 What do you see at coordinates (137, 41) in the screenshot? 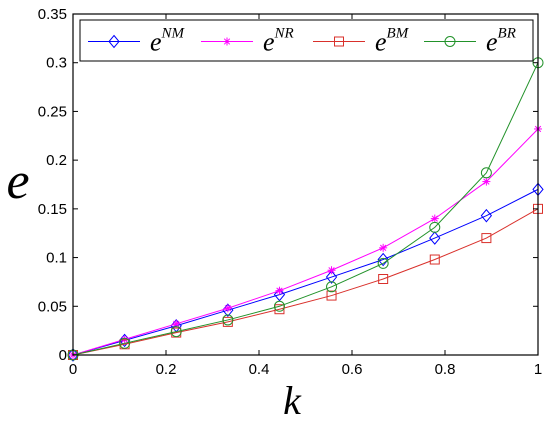
I see `legend-entry-nm: eNM` at bounding box center [137, 41].